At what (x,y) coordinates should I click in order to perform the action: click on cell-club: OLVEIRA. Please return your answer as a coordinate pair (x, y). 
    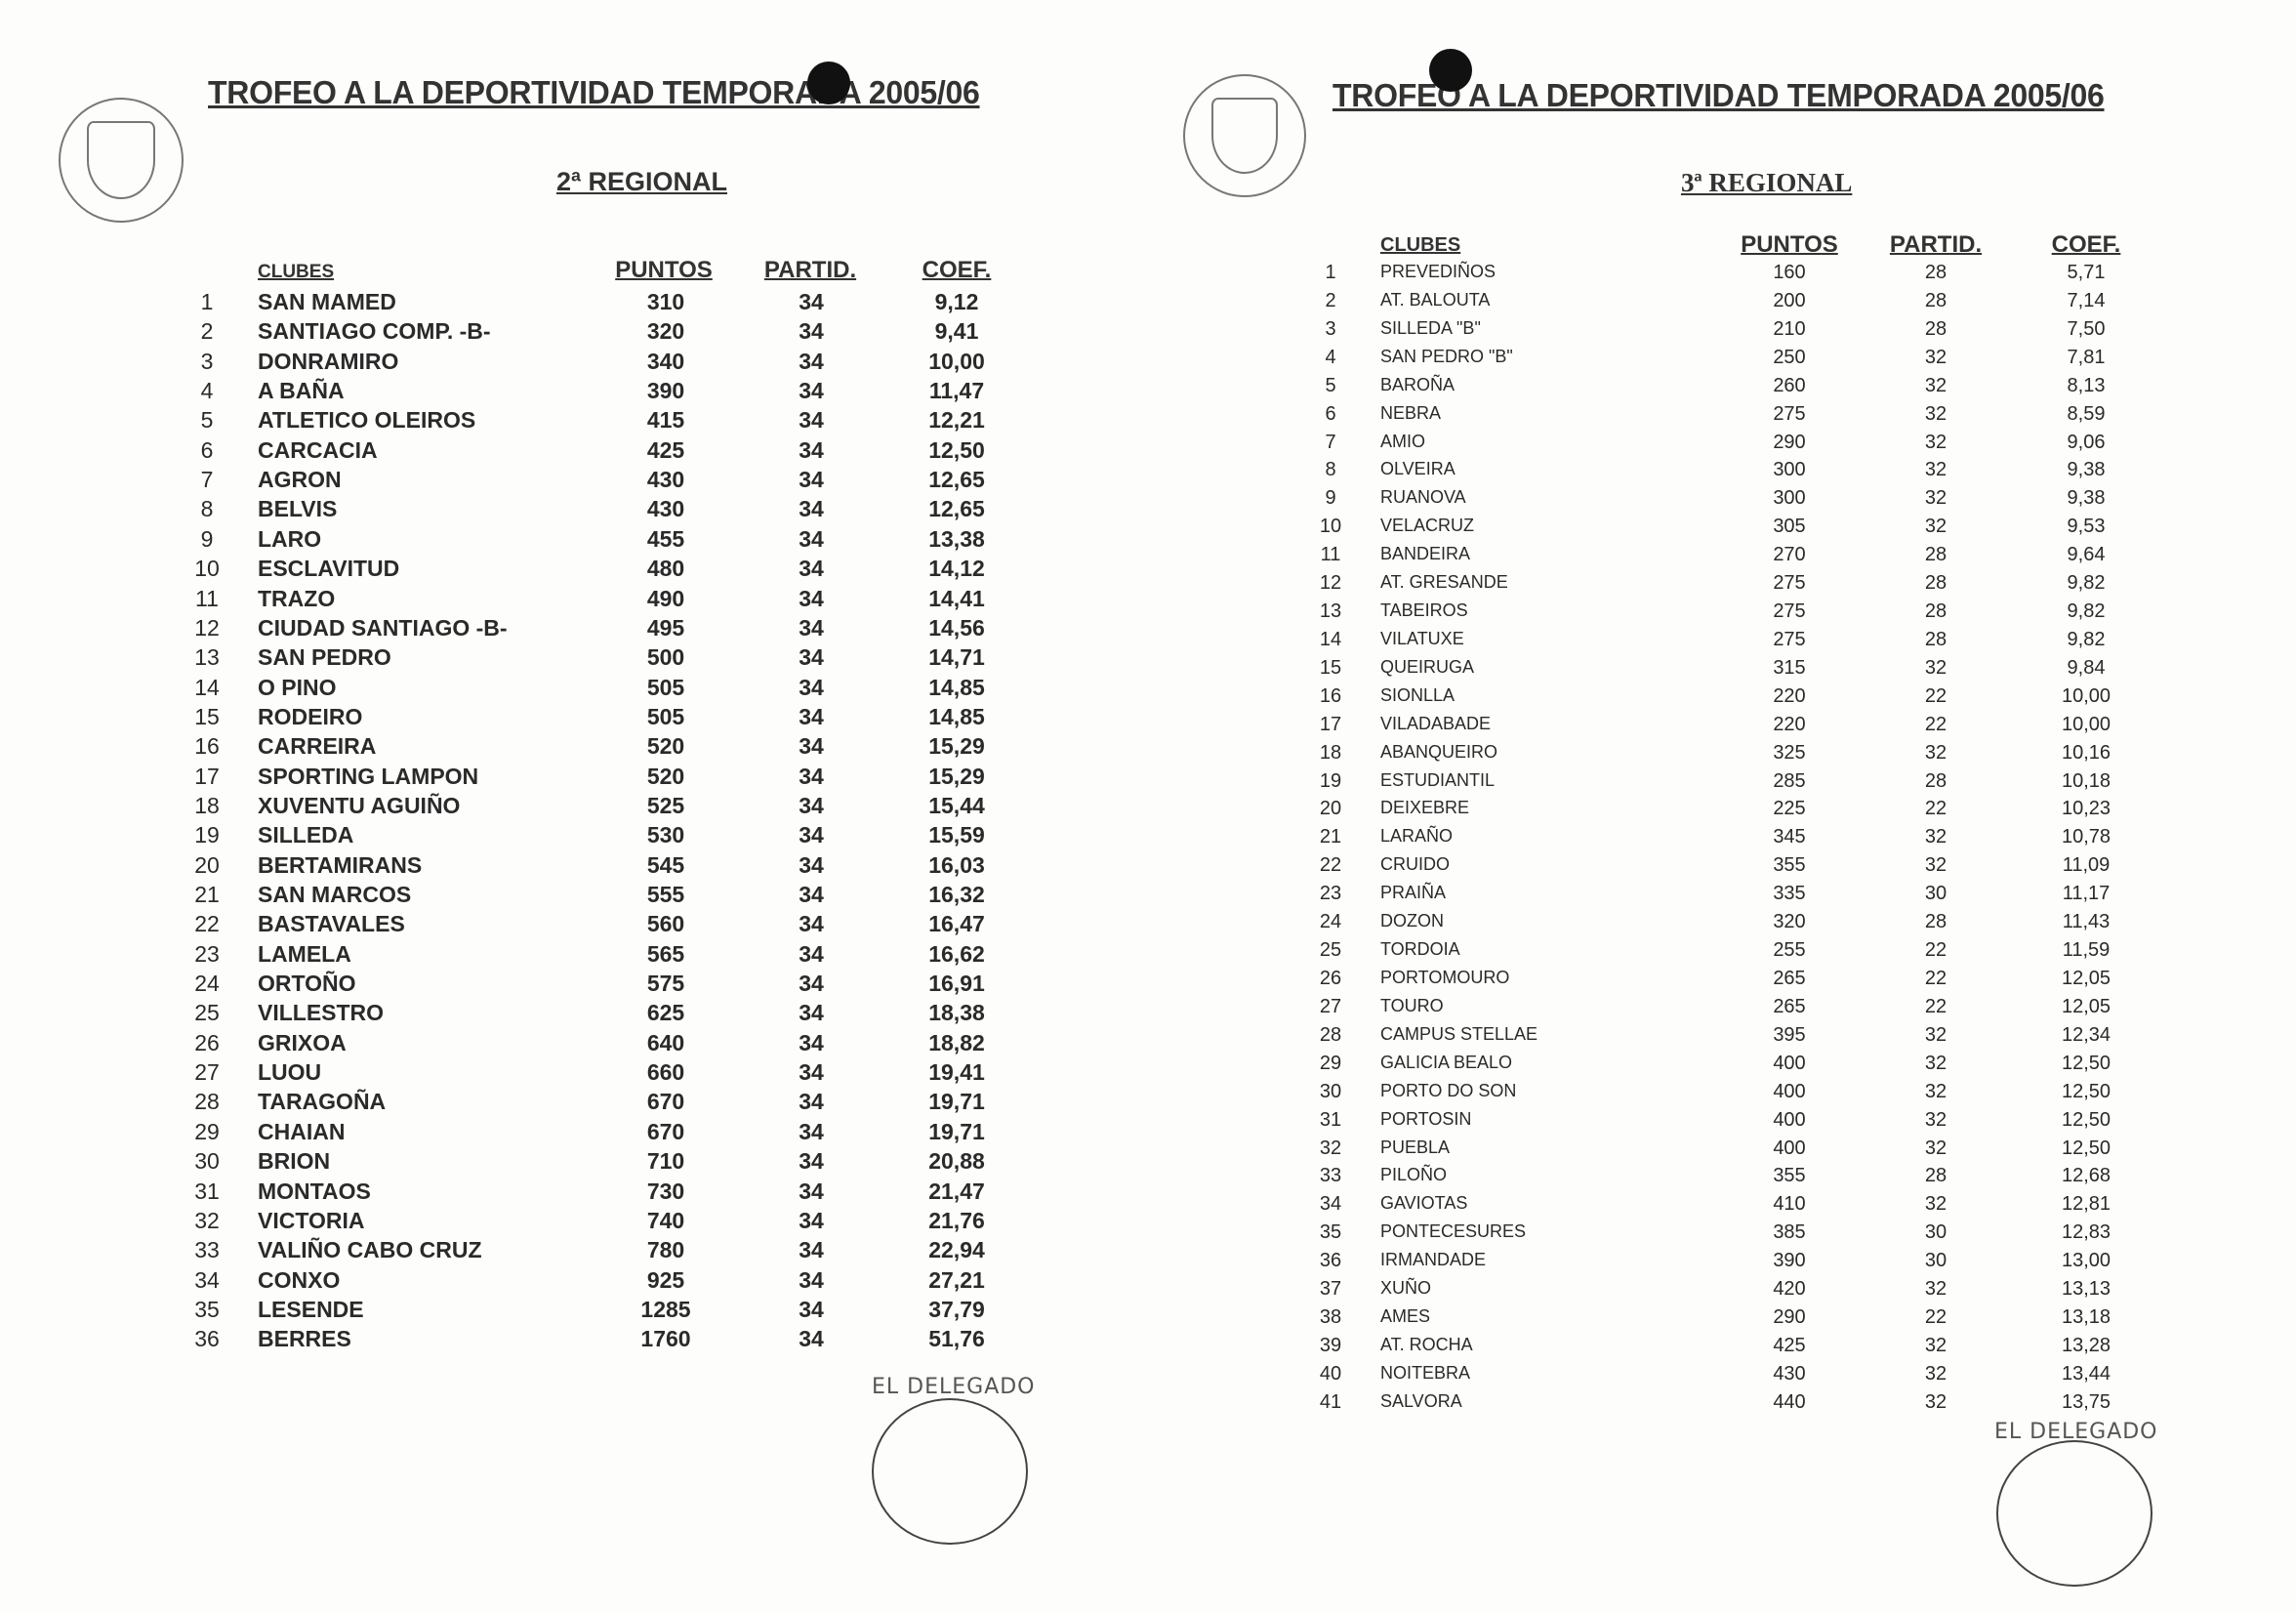
    Looking at the image, I should click on (1418, 469).